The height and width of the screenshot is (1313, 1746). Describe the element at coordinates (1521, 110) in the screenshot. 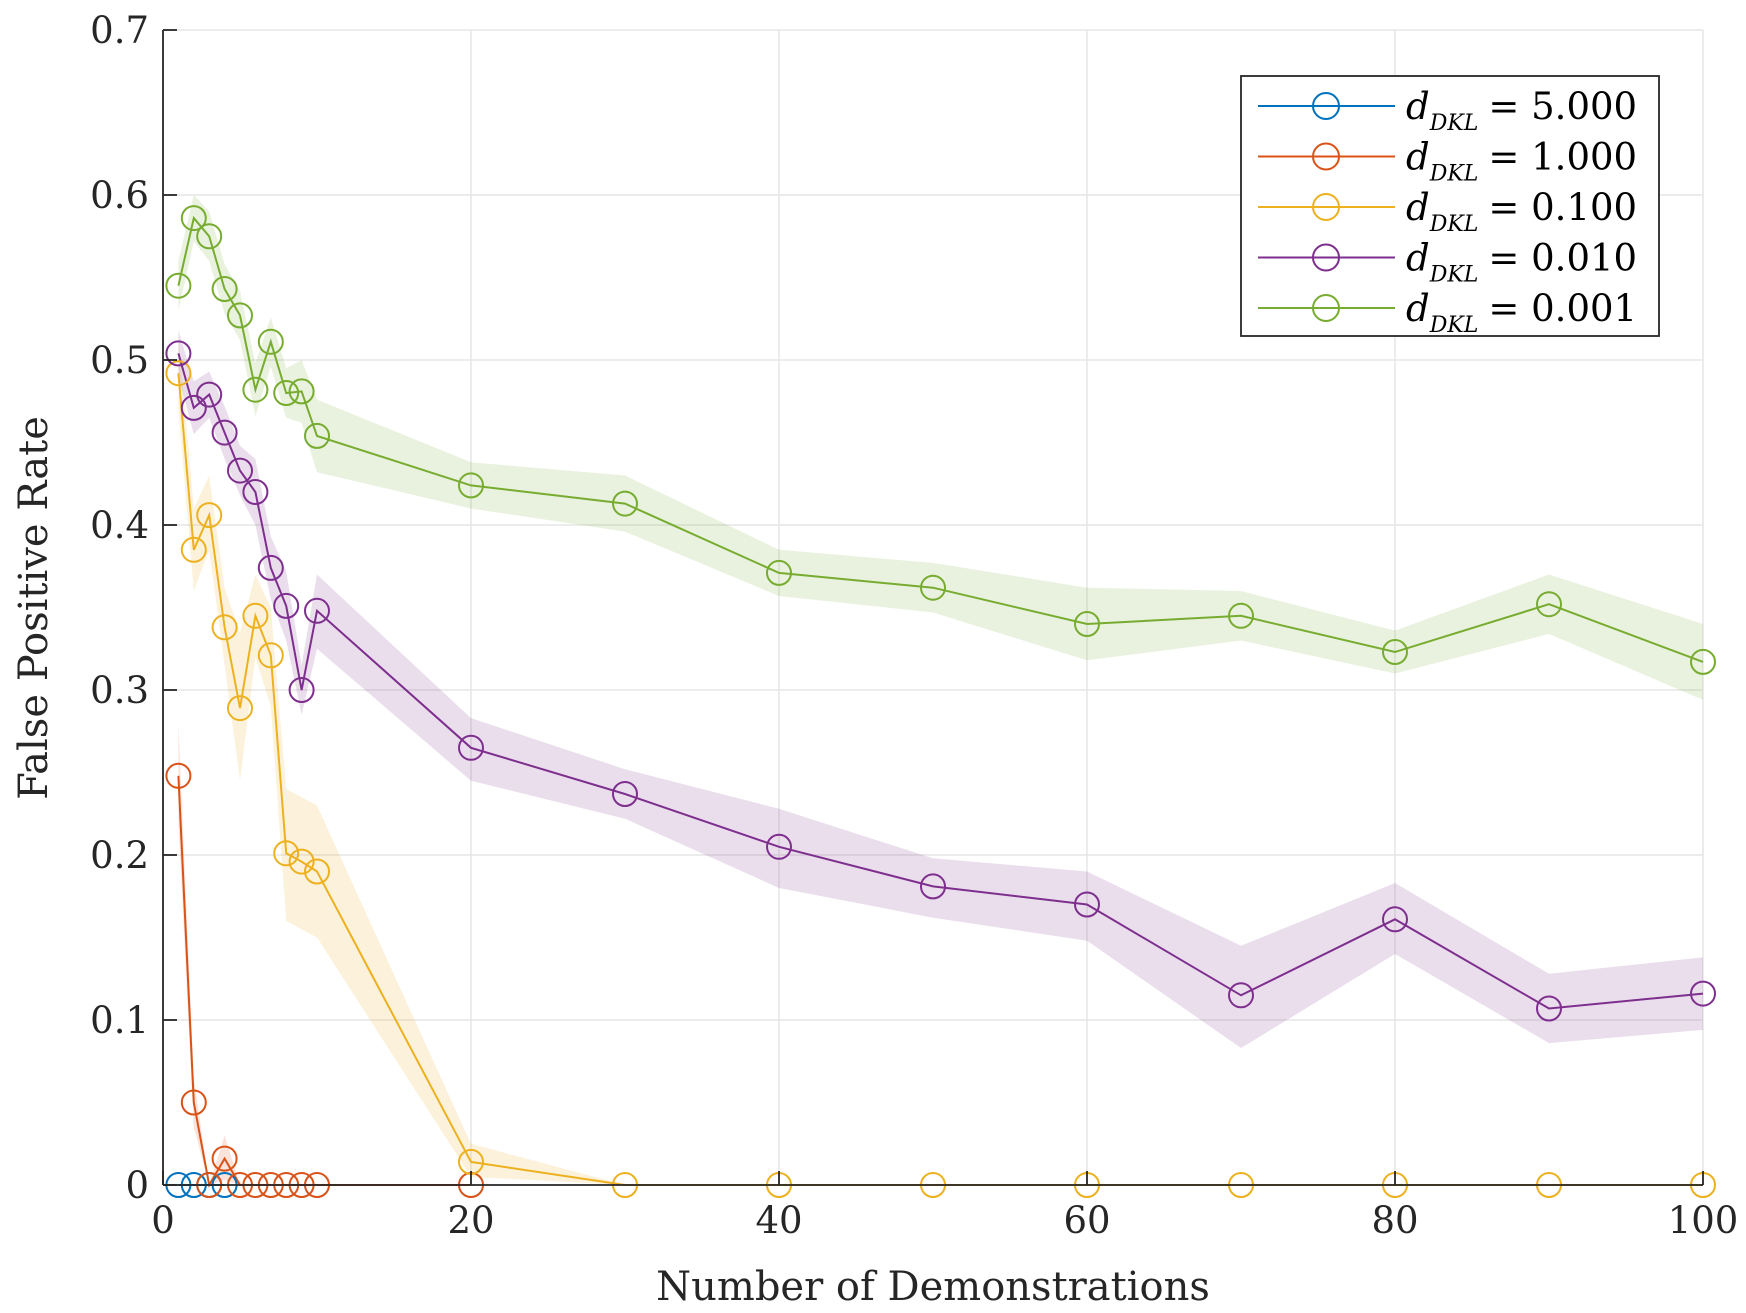

I see `legend-label: dDKL = 5.000` at that location.